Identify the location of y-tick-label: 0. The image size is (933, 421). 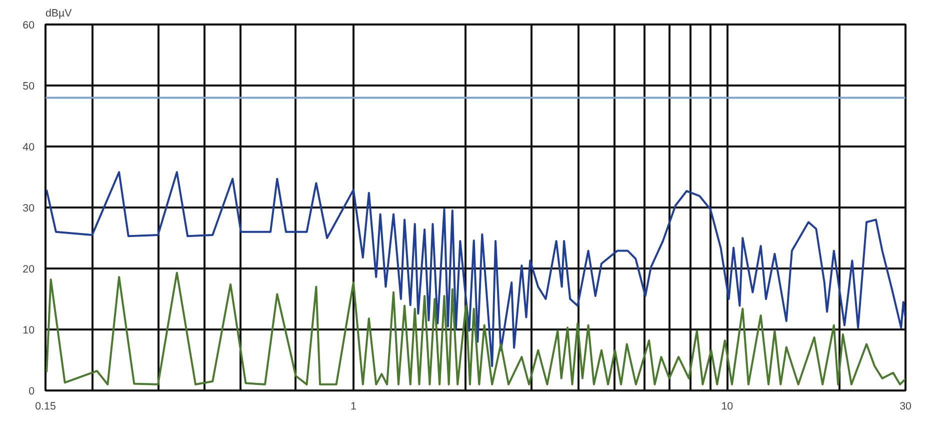
(31, 392).